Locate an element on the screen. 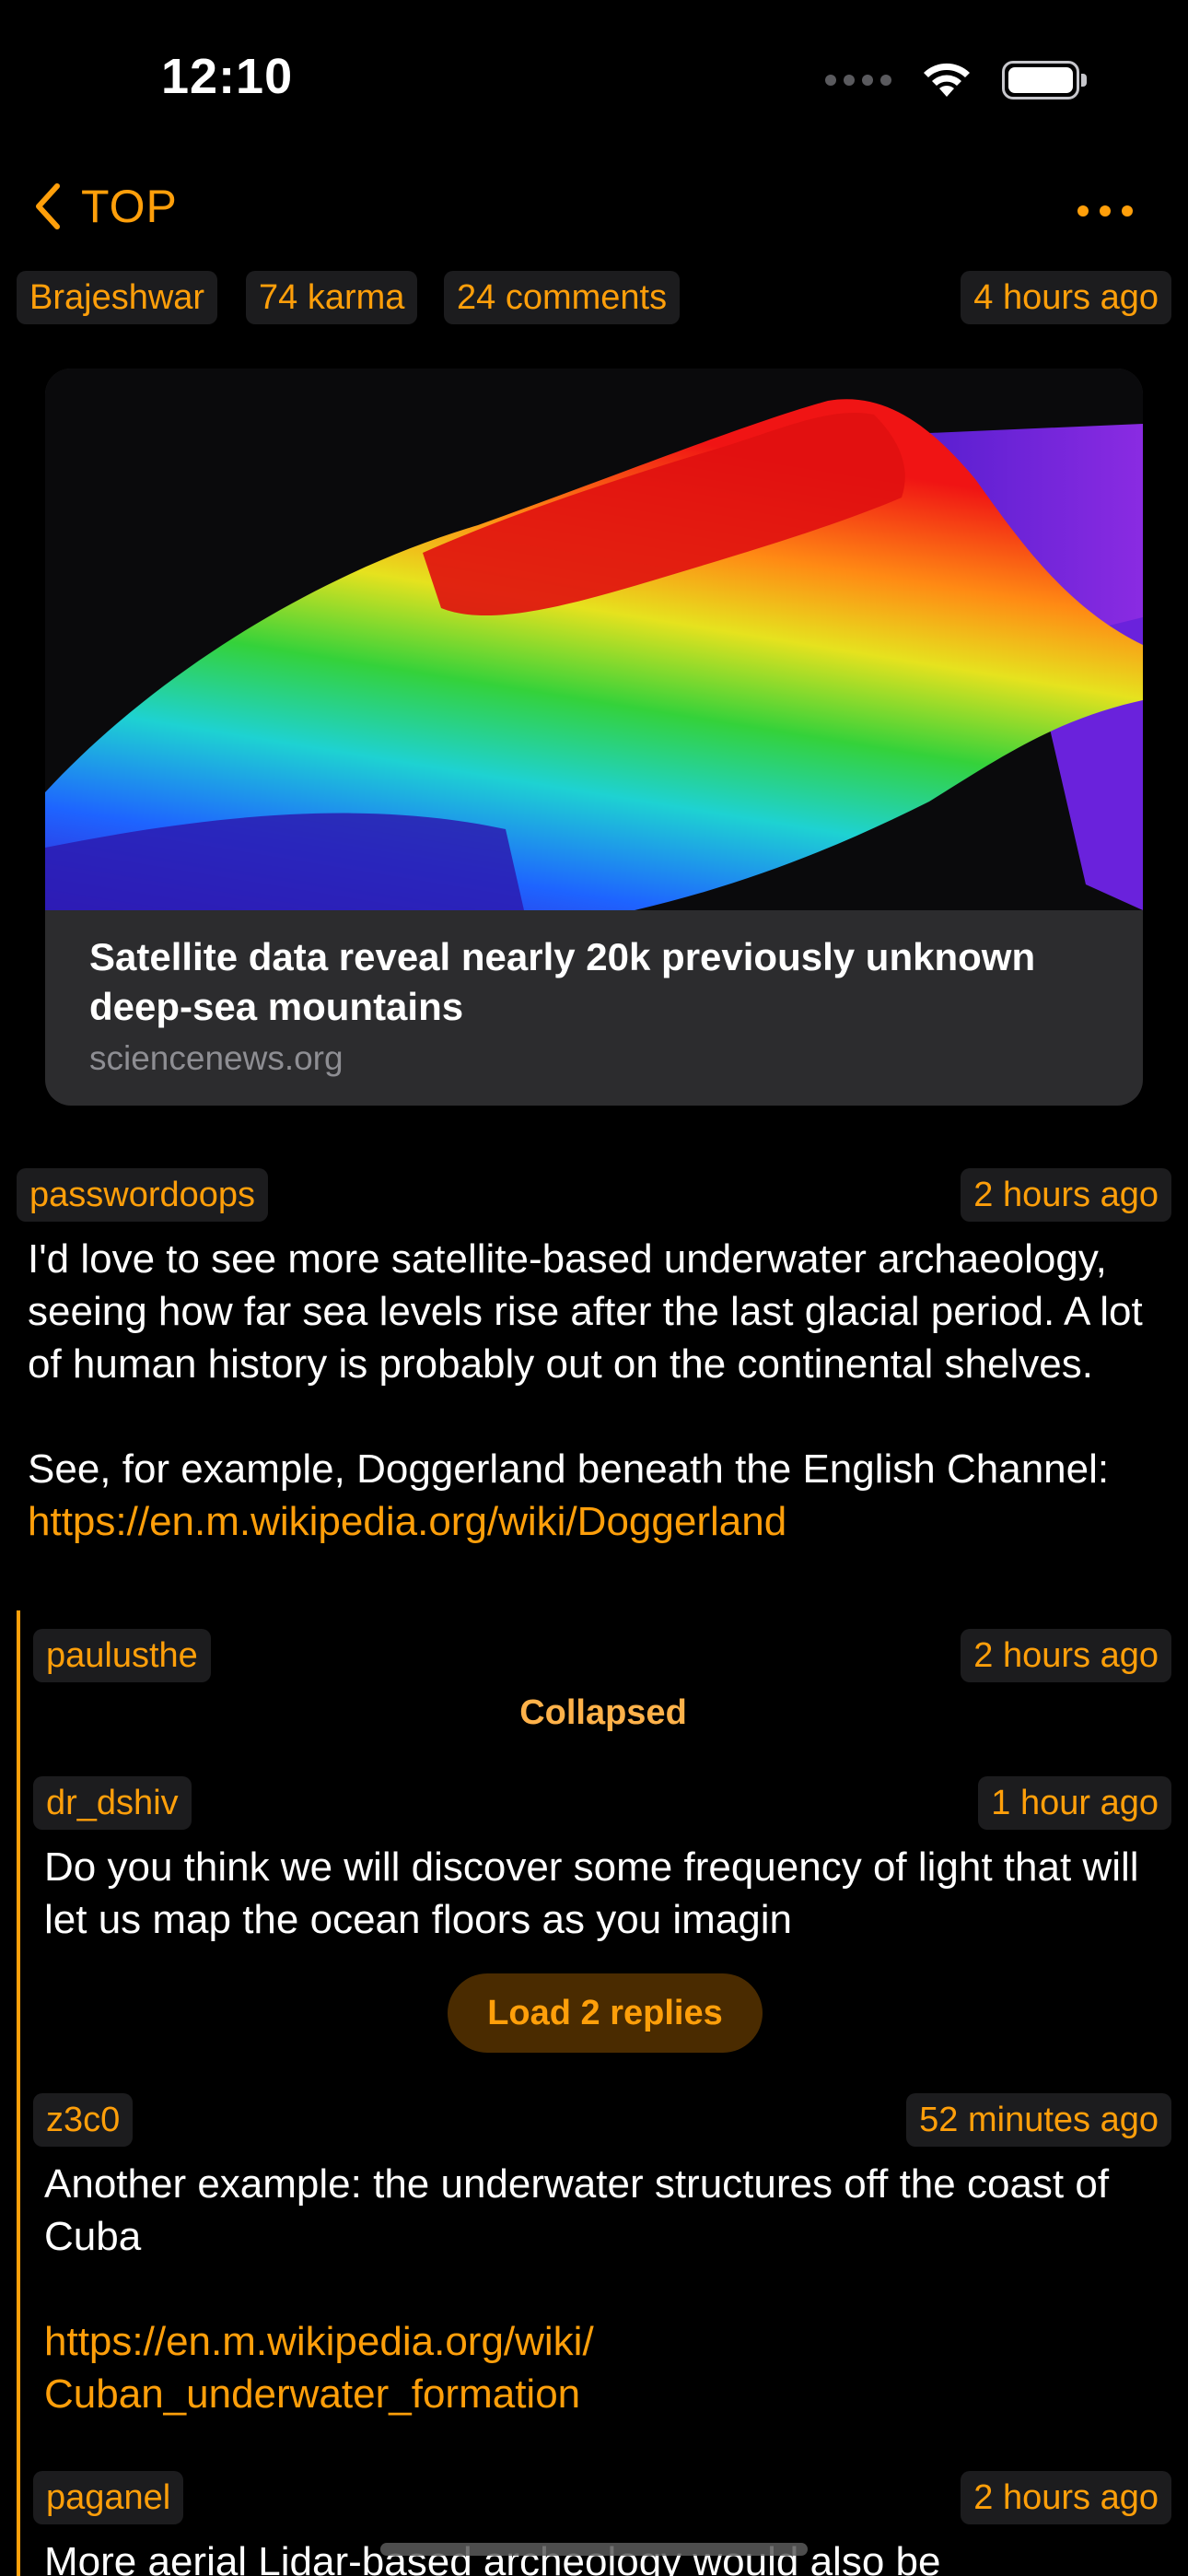 Image resolution: width=1188 pixels, height=2576 pixels. back-label: TOP is located at coordinates (129, 206).